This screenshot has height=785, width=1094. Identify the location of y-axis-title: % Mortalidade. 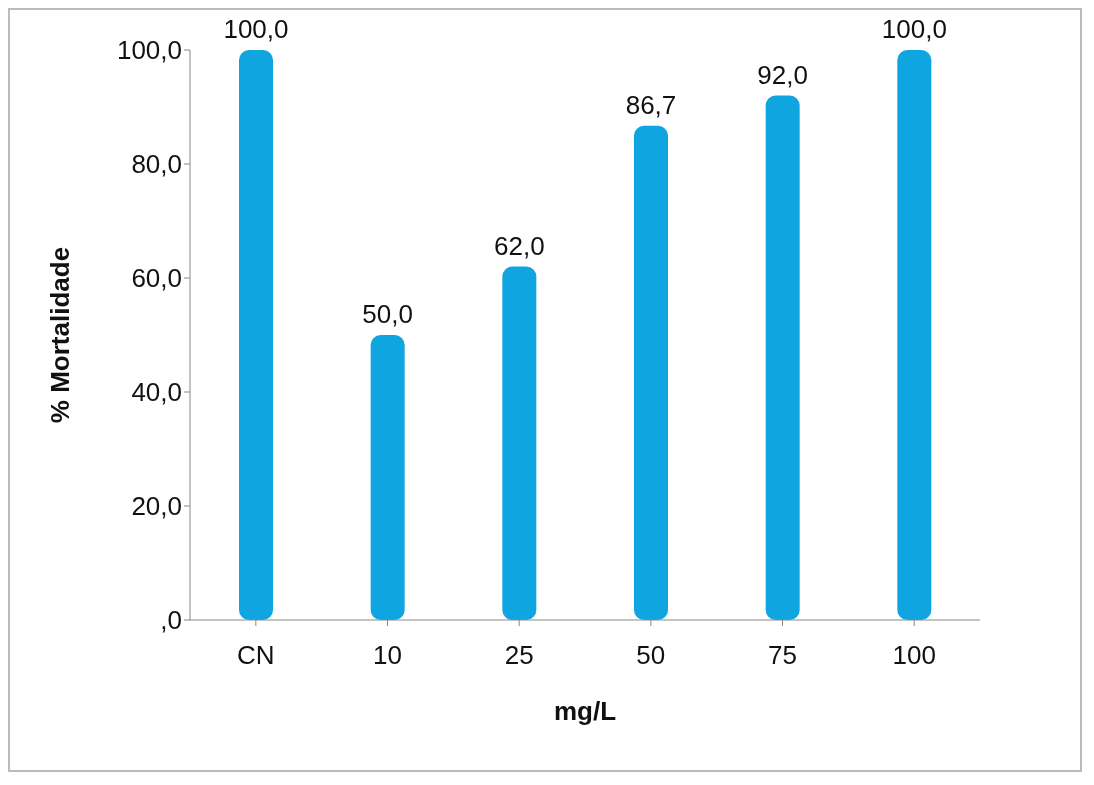
(60, 335).